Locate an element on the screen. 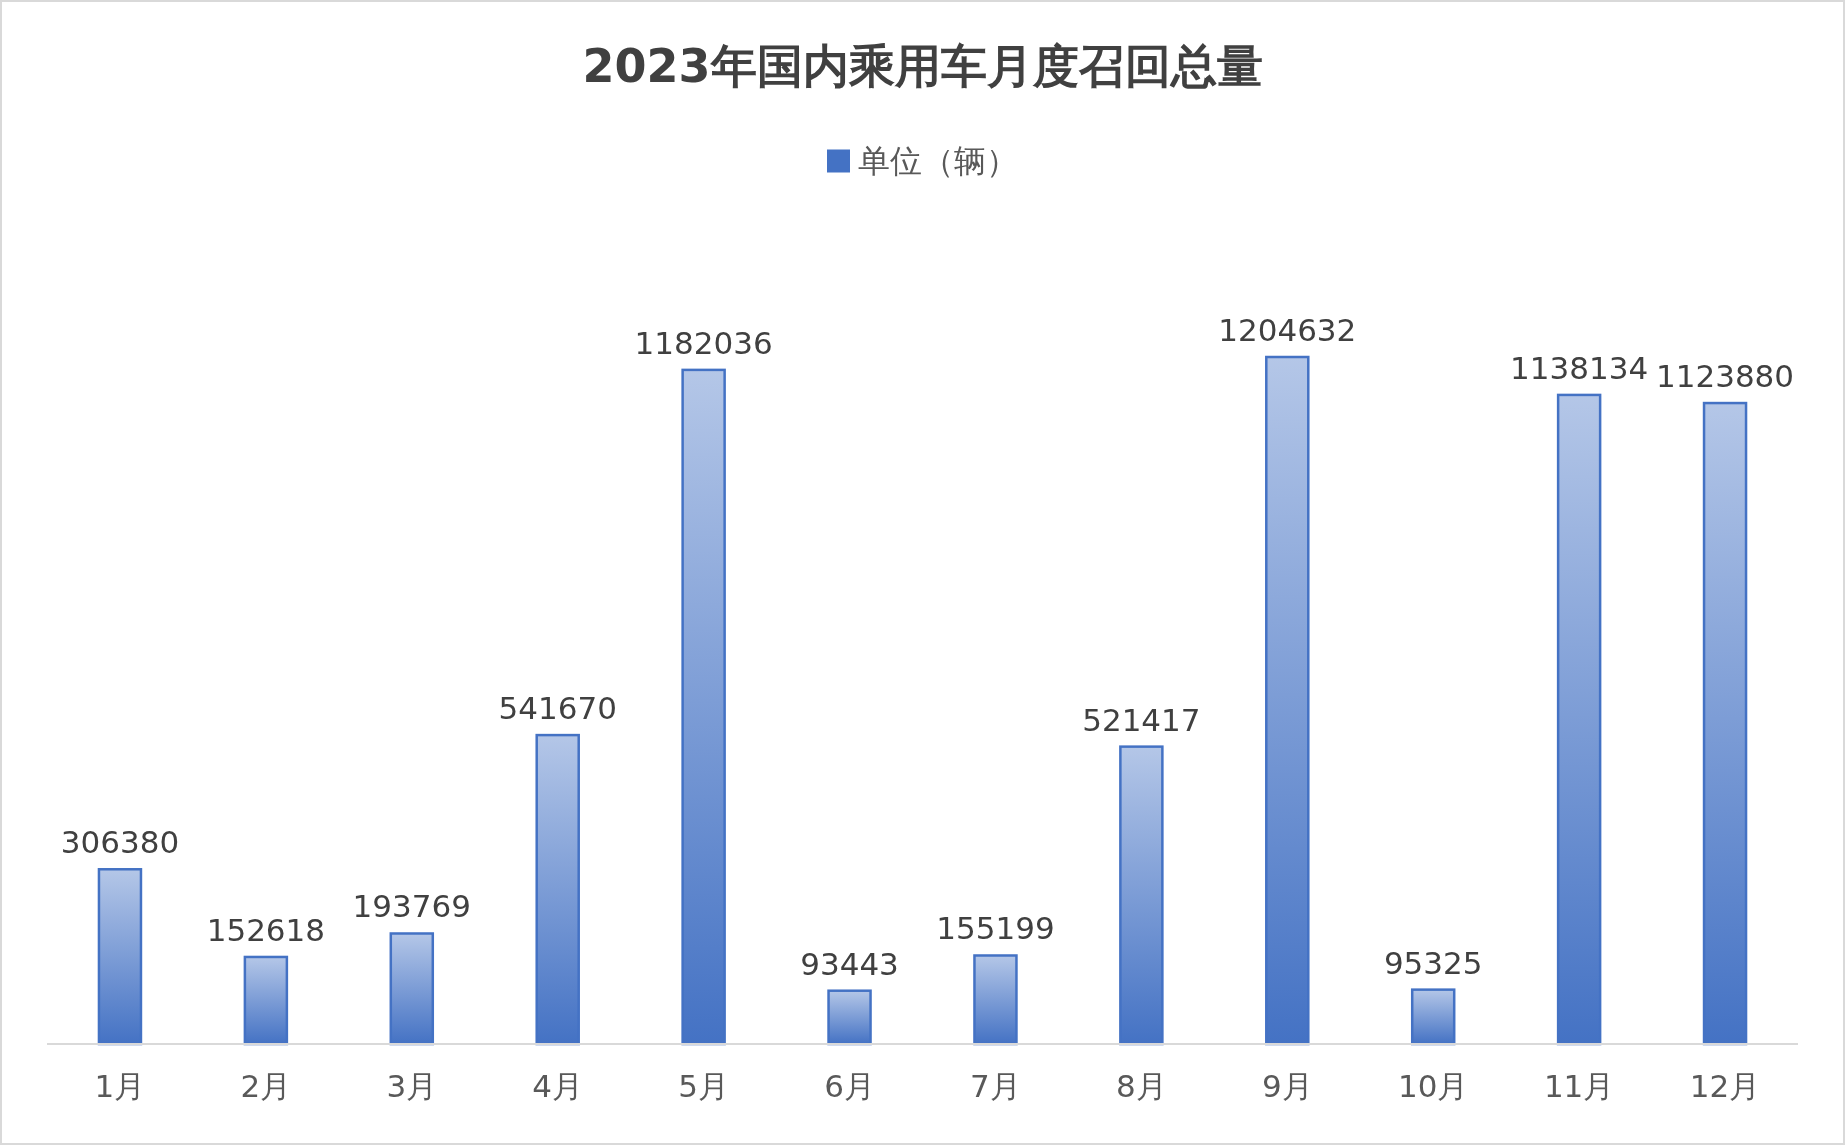 This screenshot has width=1845, height=1145. x-tick-label: 8月 is located at coordinates (1141, 1086).